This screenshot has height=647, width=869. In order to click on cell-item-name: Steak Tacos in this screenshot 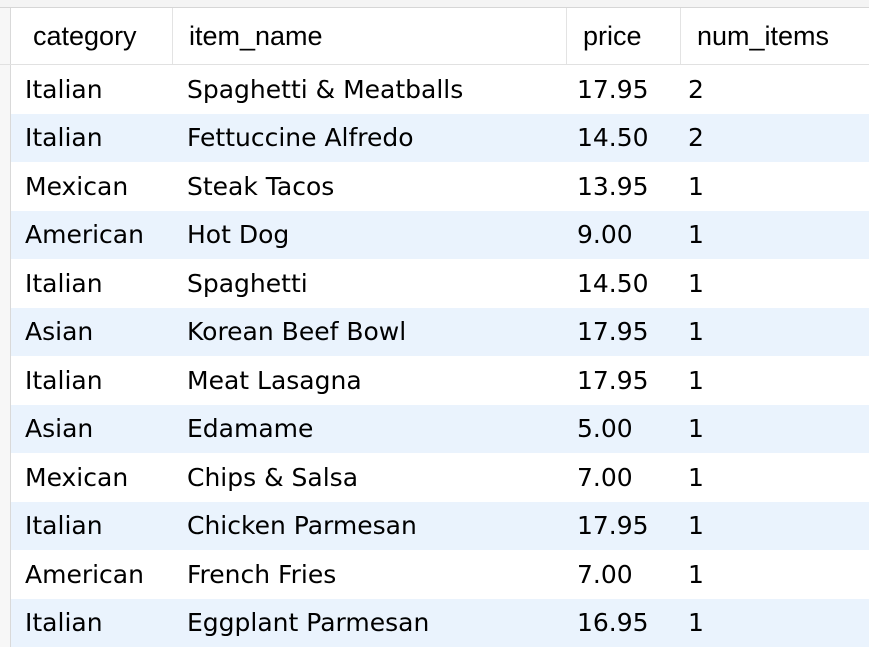, I will do `click(260, 186)`.